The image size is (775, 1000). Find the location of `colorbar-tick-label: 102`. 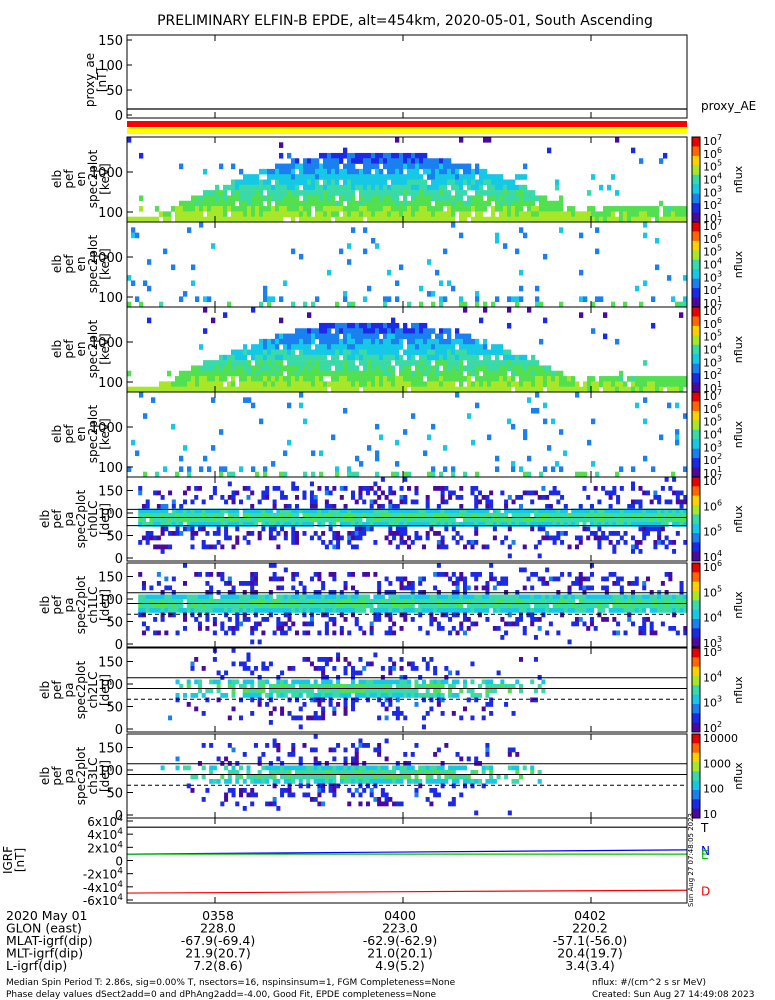

colorbar-tick-label: 102 is located at coordinates (712, 459).